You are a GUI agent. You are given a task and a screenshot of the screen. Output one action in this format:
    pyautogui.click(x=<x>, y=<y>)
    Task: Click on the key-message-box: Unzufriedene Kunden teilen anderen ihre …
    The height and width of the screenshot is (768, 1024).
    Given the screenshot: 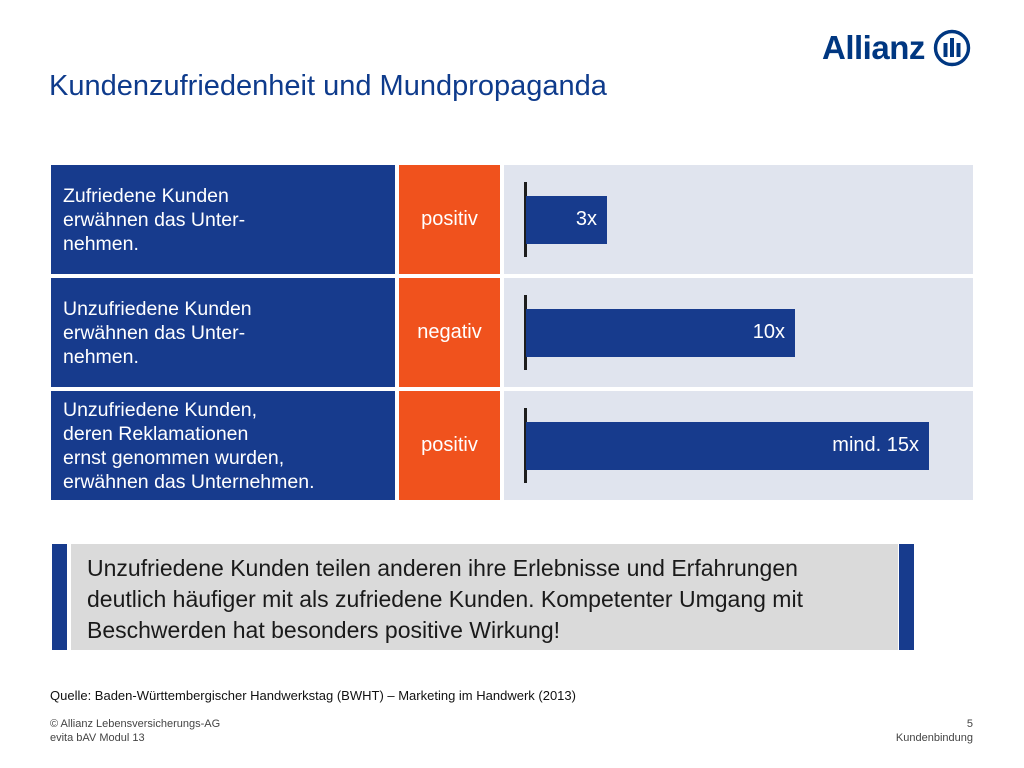 What is the action you would take?
    pyautogui.click(x=484, y=597)
    